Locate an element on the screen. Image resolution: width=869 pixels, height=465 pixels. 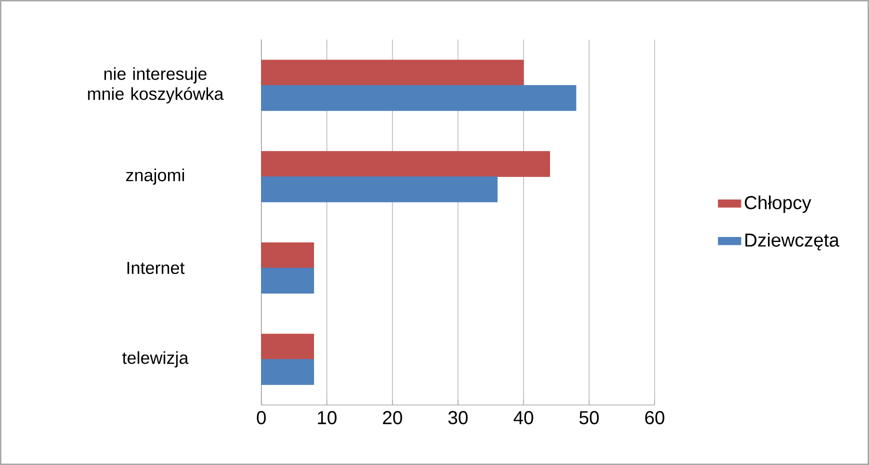
x-tick-label: 30 is located at coordinates (458, 417).